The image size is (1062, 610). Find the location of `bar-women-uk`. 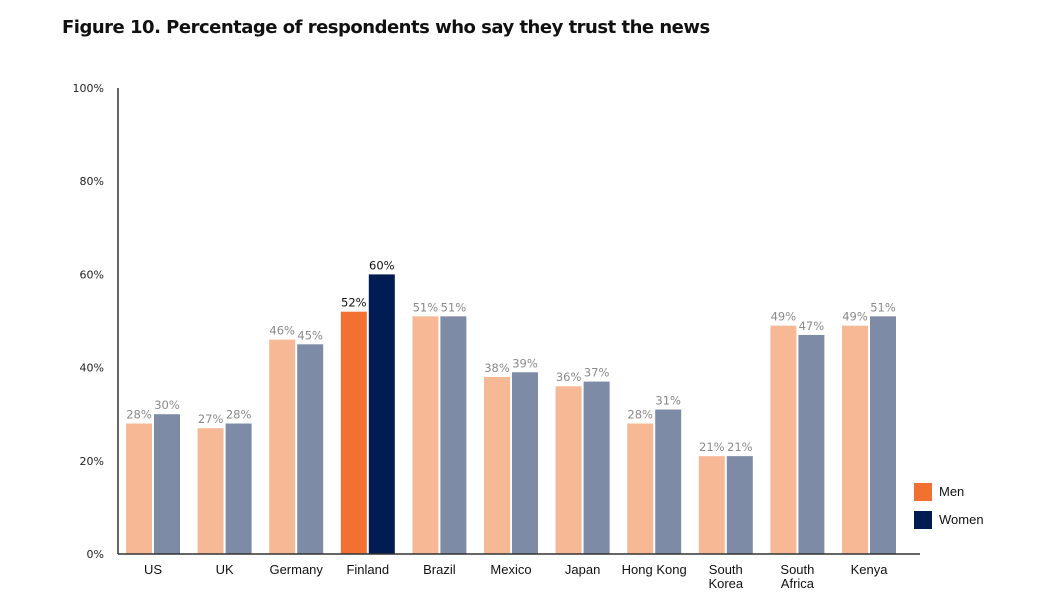

bar-women-uk is located at coordinates (238, 488).